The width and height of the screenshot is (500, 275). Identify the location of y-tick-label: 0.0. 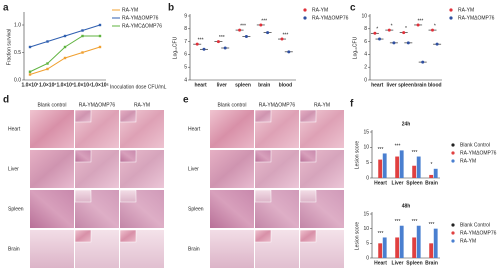
(17, 80).